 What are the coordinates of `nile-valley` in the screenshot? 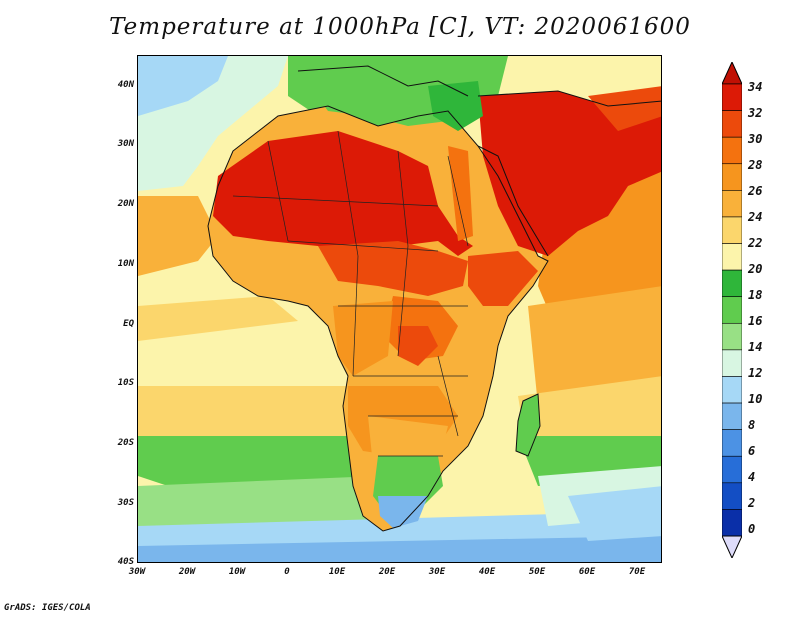 It's located at (460, 193).